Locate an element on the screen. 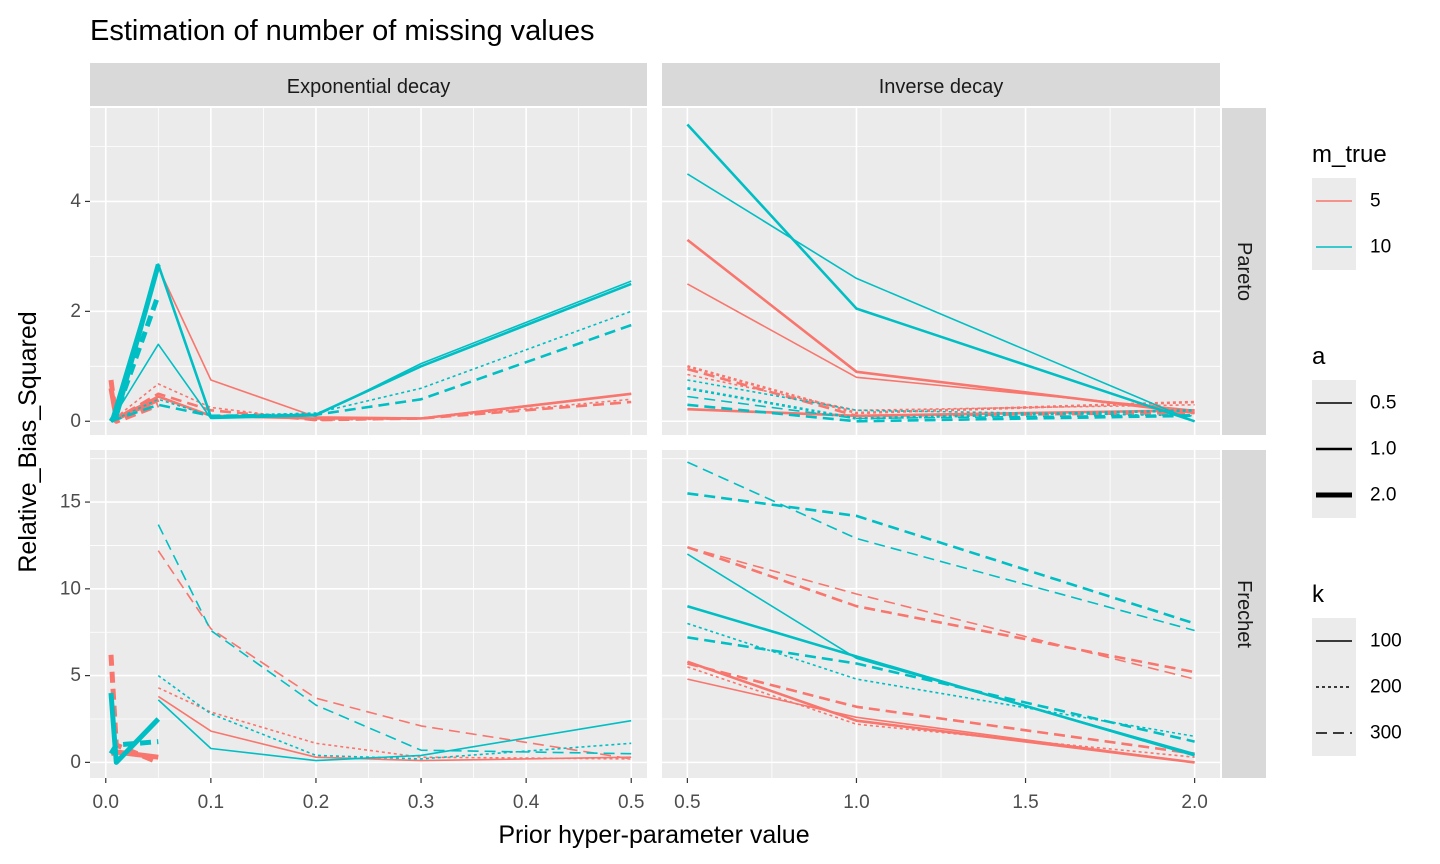 Image resolution: width=1440 pixels, height=864 pixels. legend: m_true 5 10 a 0.5 1.0 2.0 k 100 200 300 is located at coordinates (1357, 448).